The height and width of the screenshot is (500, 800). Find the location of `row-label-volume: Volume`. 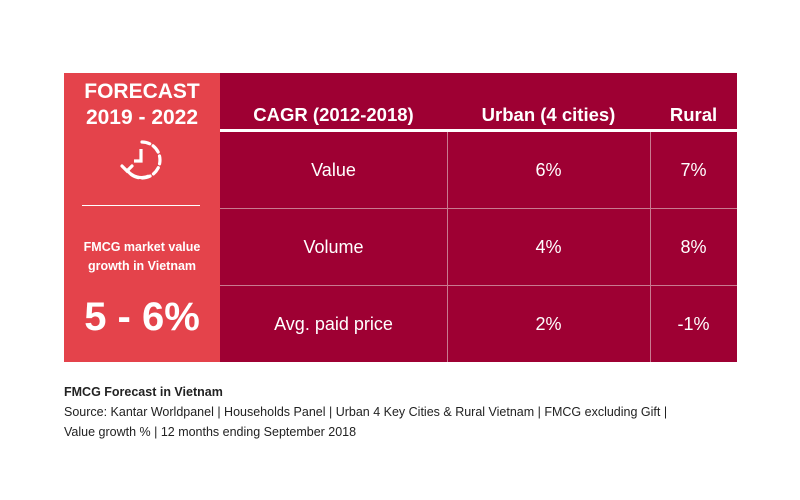

row-label-volume: Volume is located at coordinates (333, 246).